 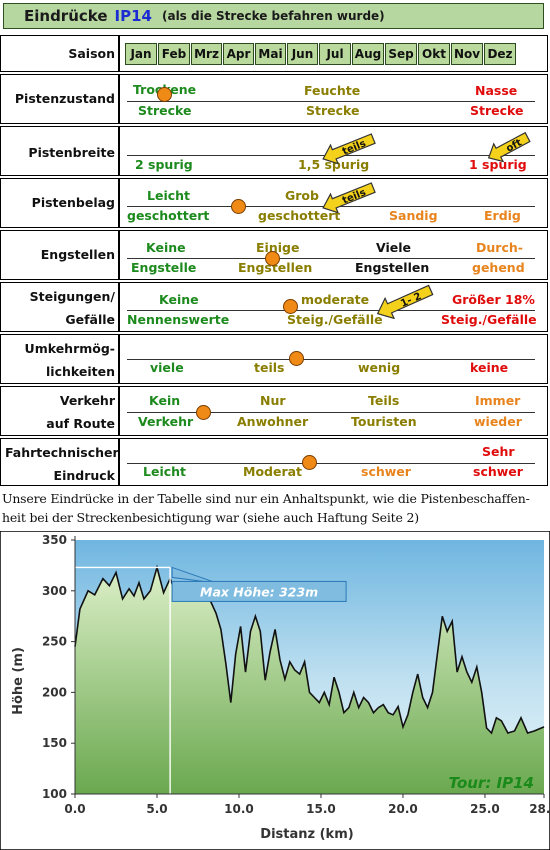 What do you see at coordinates (493, 299) in the screenshot?
I see `option-top: Größer 18%` at bounding box center [493, 299].